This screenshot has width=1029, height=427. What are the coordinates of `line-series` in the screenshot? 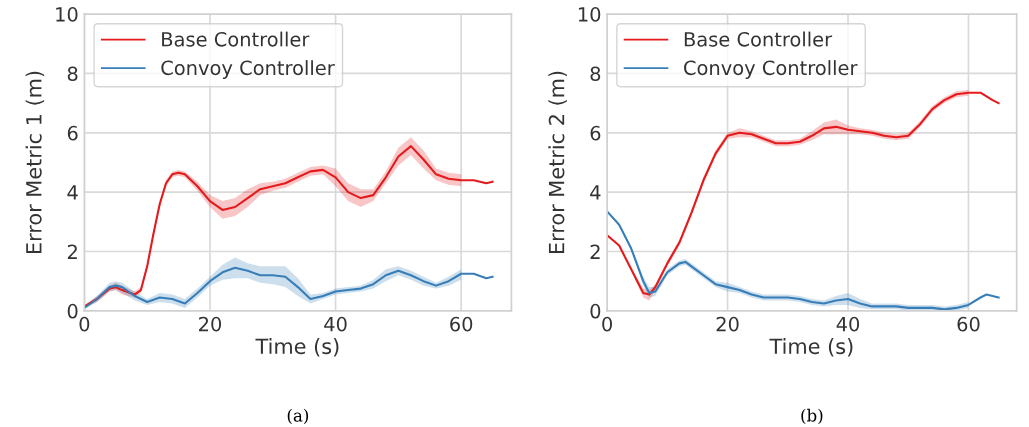 It's located at (289, 287).